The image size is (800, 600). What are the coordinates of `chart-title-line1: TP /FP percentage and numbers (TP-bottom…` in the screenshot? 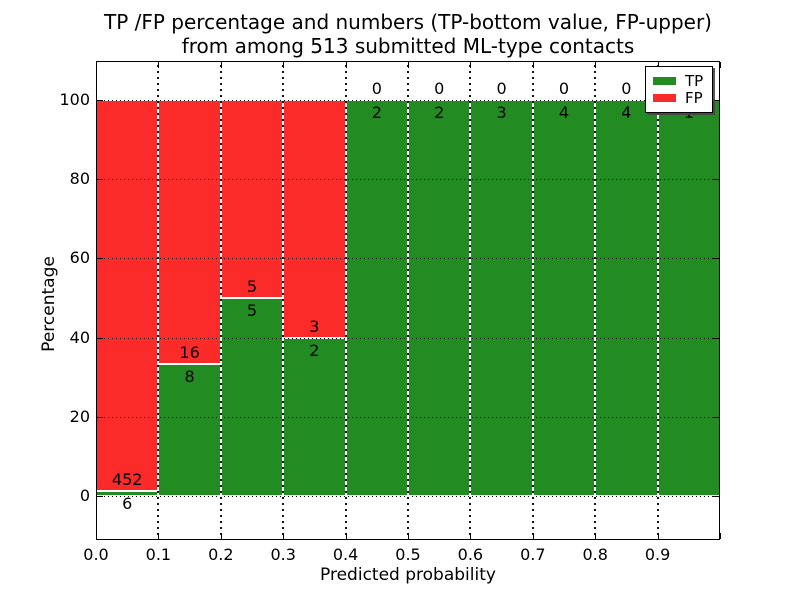 It's located at (408, 22).